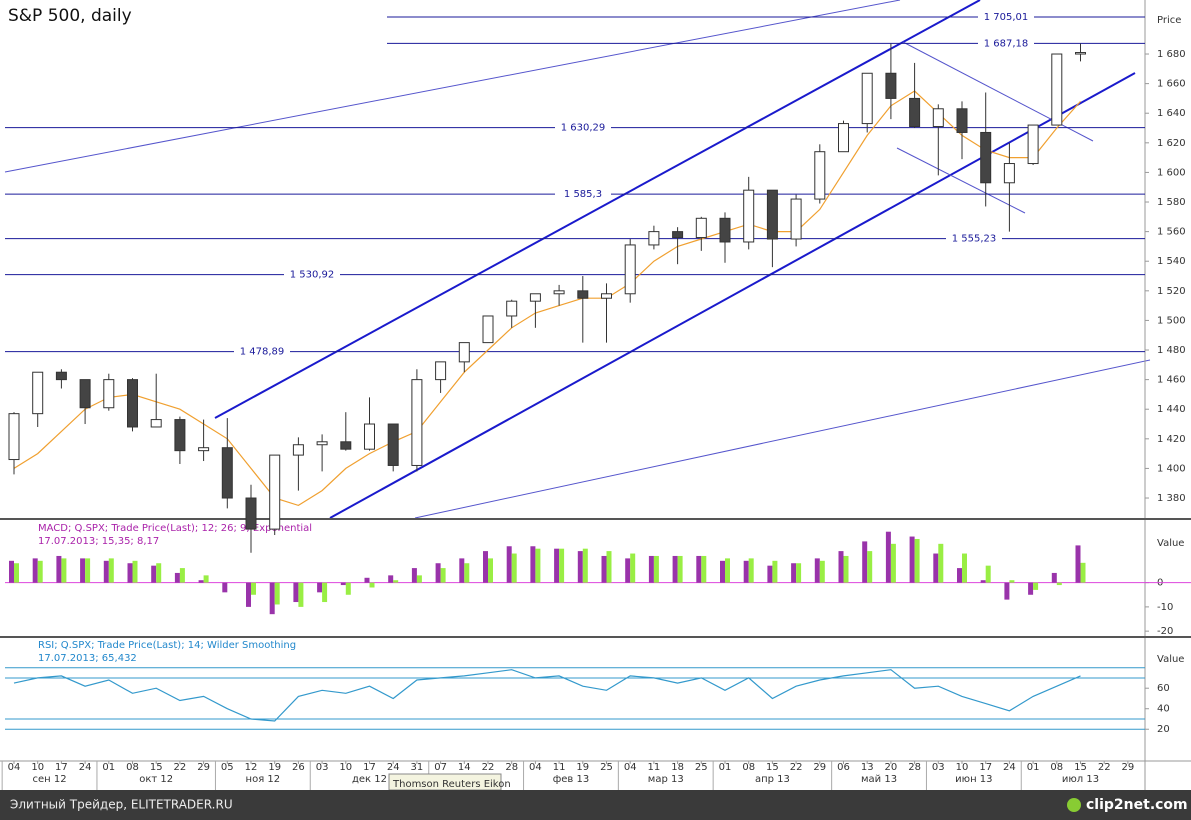 This screenshot has width=1191, height=820. Describe the element at coordinates (98, 541) in the screenshot. I see `panel-subtitle: 17.07.2013; 15,35; 8,17` at that location.